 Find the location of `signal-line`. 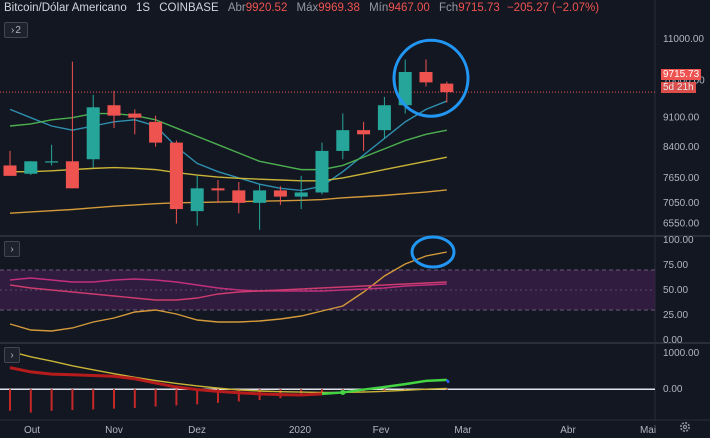

signal-line is located at coordinates (228, 372).